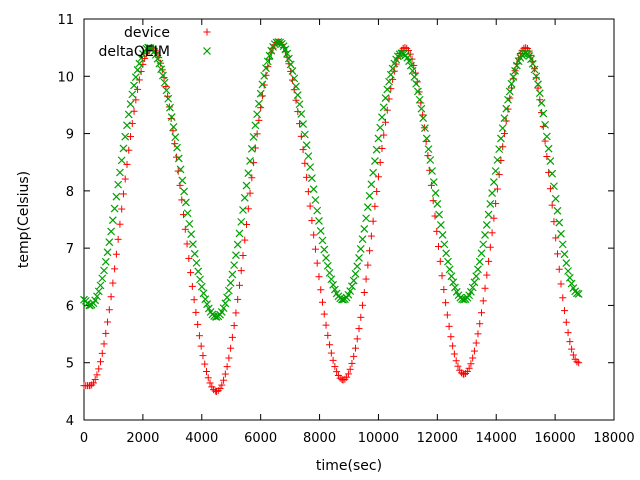  What do you see at coordinates (70, 364) in the screenshot?
I see `y-tick-label: 5` at bounding box center [70, 364].